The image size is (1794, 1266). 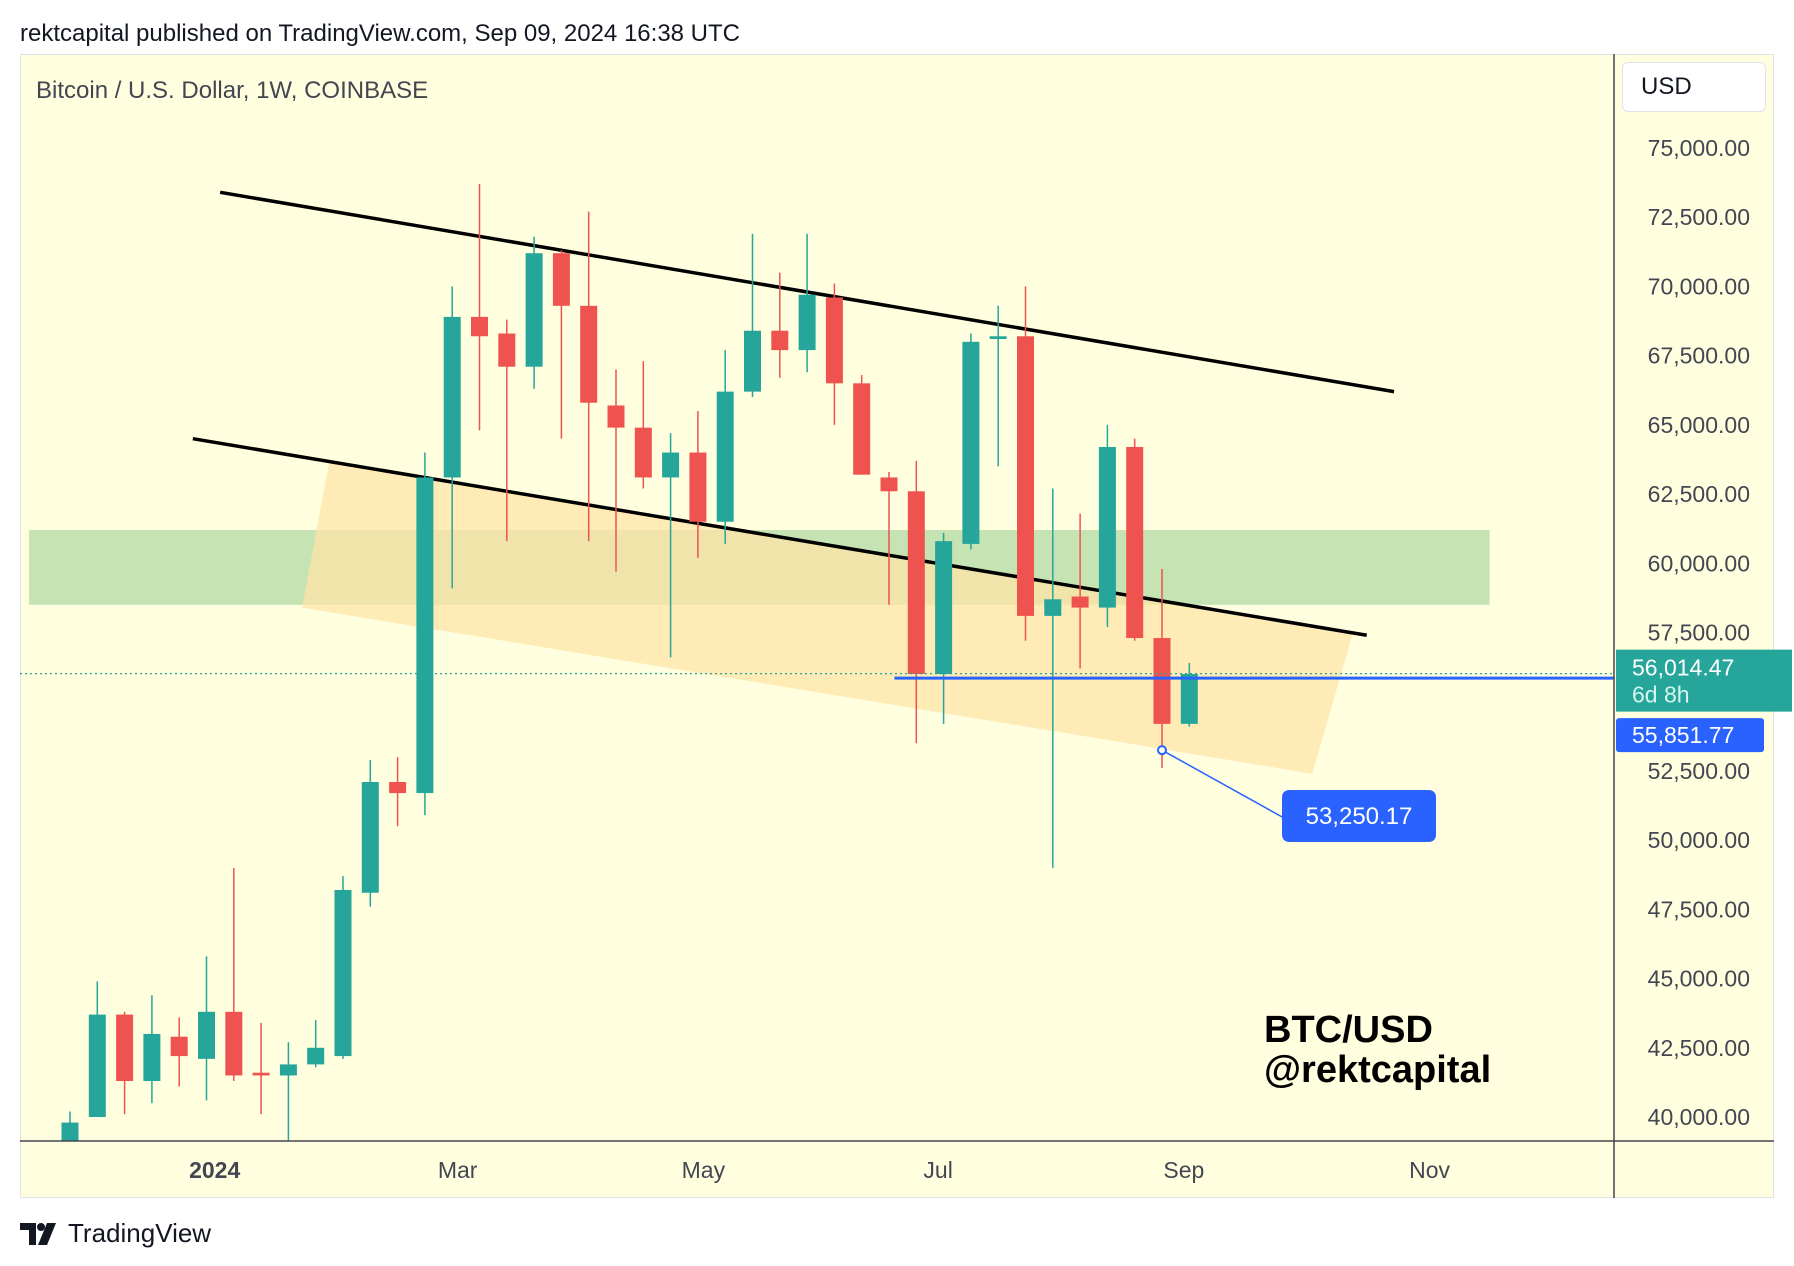 What do you see at coordinates (1699, 1048) in the screenshot?
I see `price-tick-label: 42,500.00` at bounding box center [1699, 1048].